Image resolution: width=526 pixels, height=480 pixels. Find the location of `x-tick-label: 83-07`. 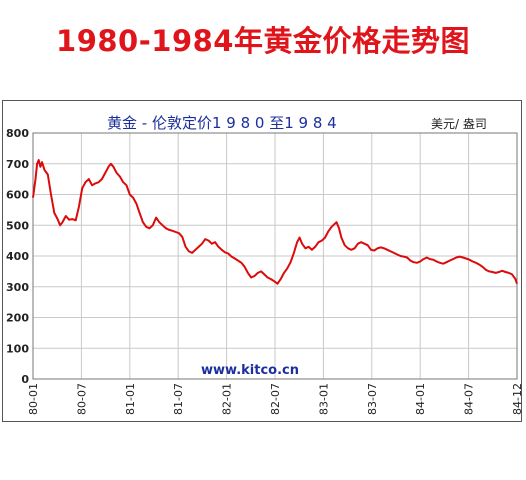

x-tick-label: 83-07 is located at coordinates (372, 399).